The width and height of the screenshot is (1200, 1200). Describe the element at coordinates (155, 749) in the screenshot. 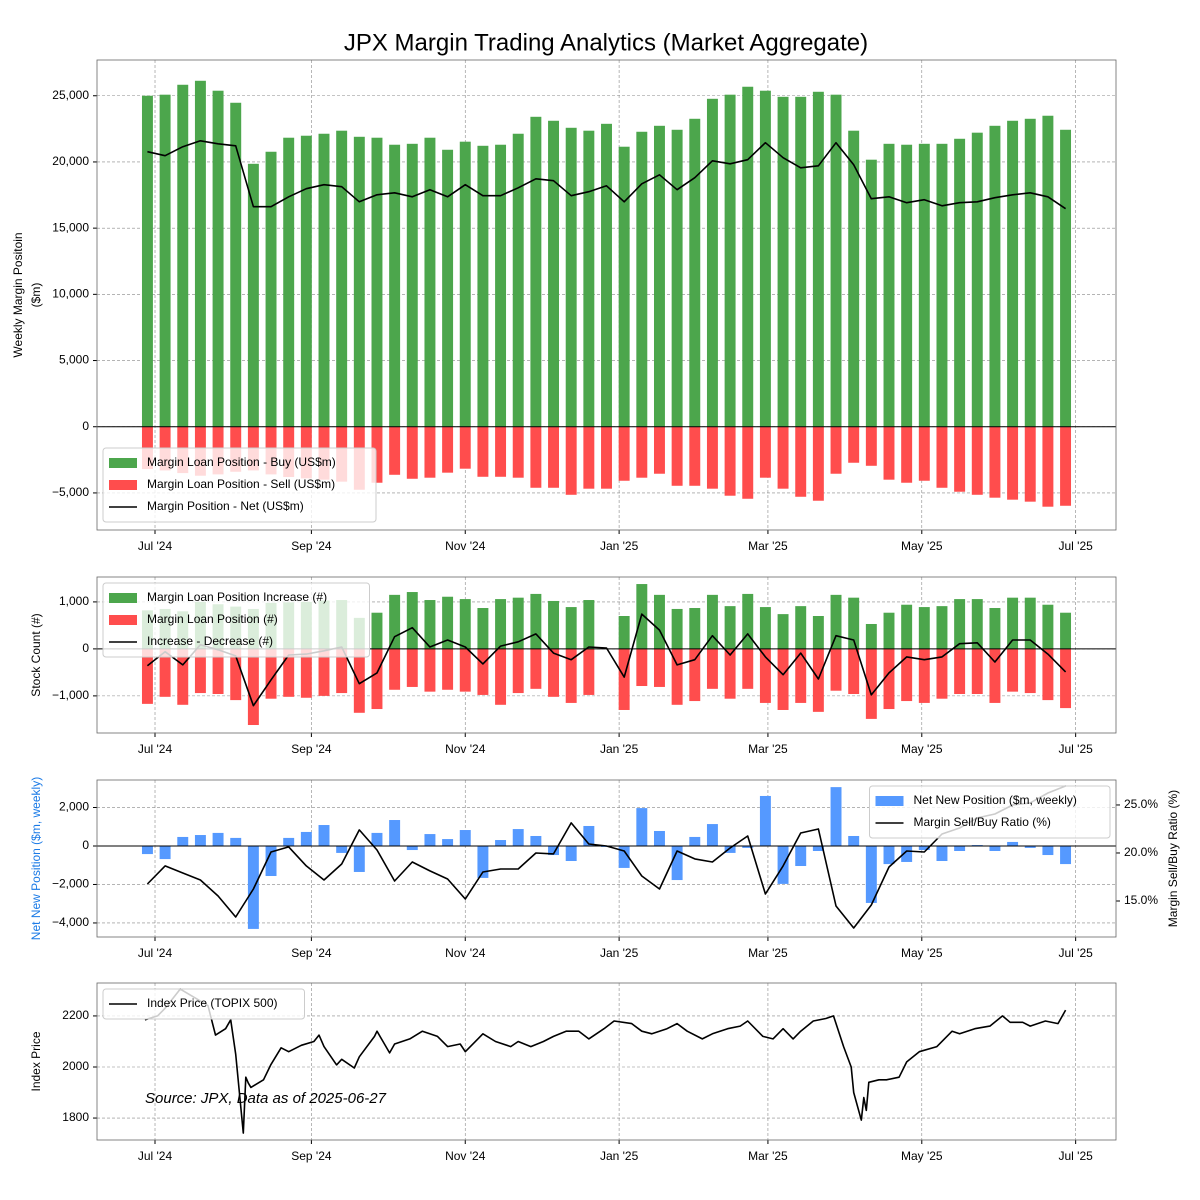

I see `x-tick-label: Jul '24` at that location.